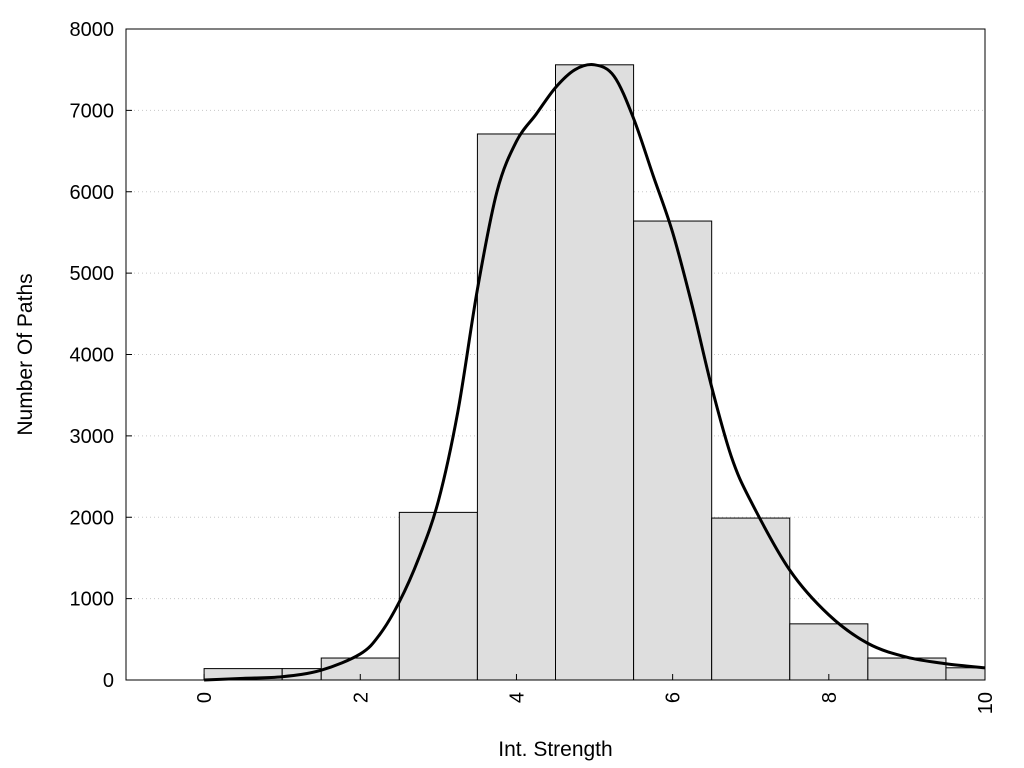 The image size is (1024, 768). I want to click on y-tick-label: 8000, so click(92, 30).